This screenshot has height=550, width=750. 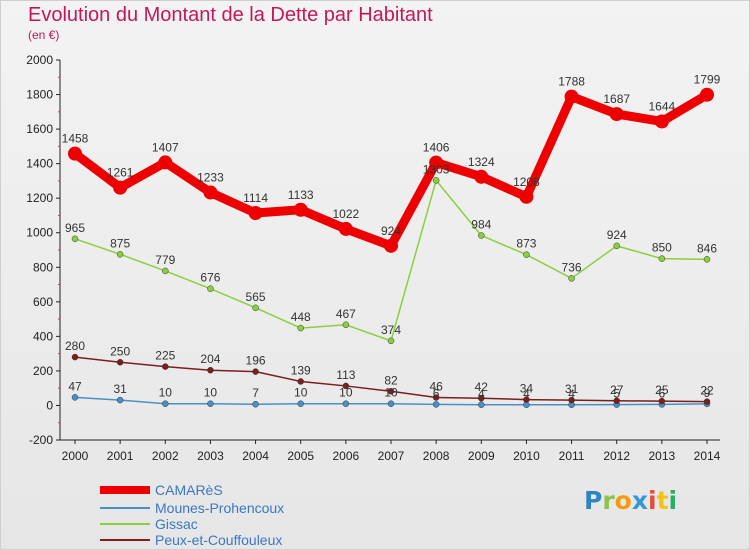 I want to click on x-tick-label: 2002, so click(x=165, y=456).